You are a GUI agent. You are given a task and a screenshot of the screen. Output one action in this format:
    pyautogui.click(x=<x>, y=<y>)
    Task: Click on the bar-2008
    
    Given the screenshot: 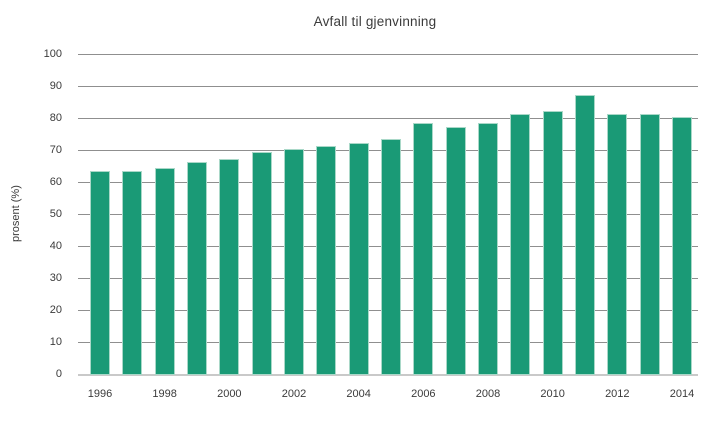 What is the action you would take?
    pyautogui.click(x=487, y=249)
    